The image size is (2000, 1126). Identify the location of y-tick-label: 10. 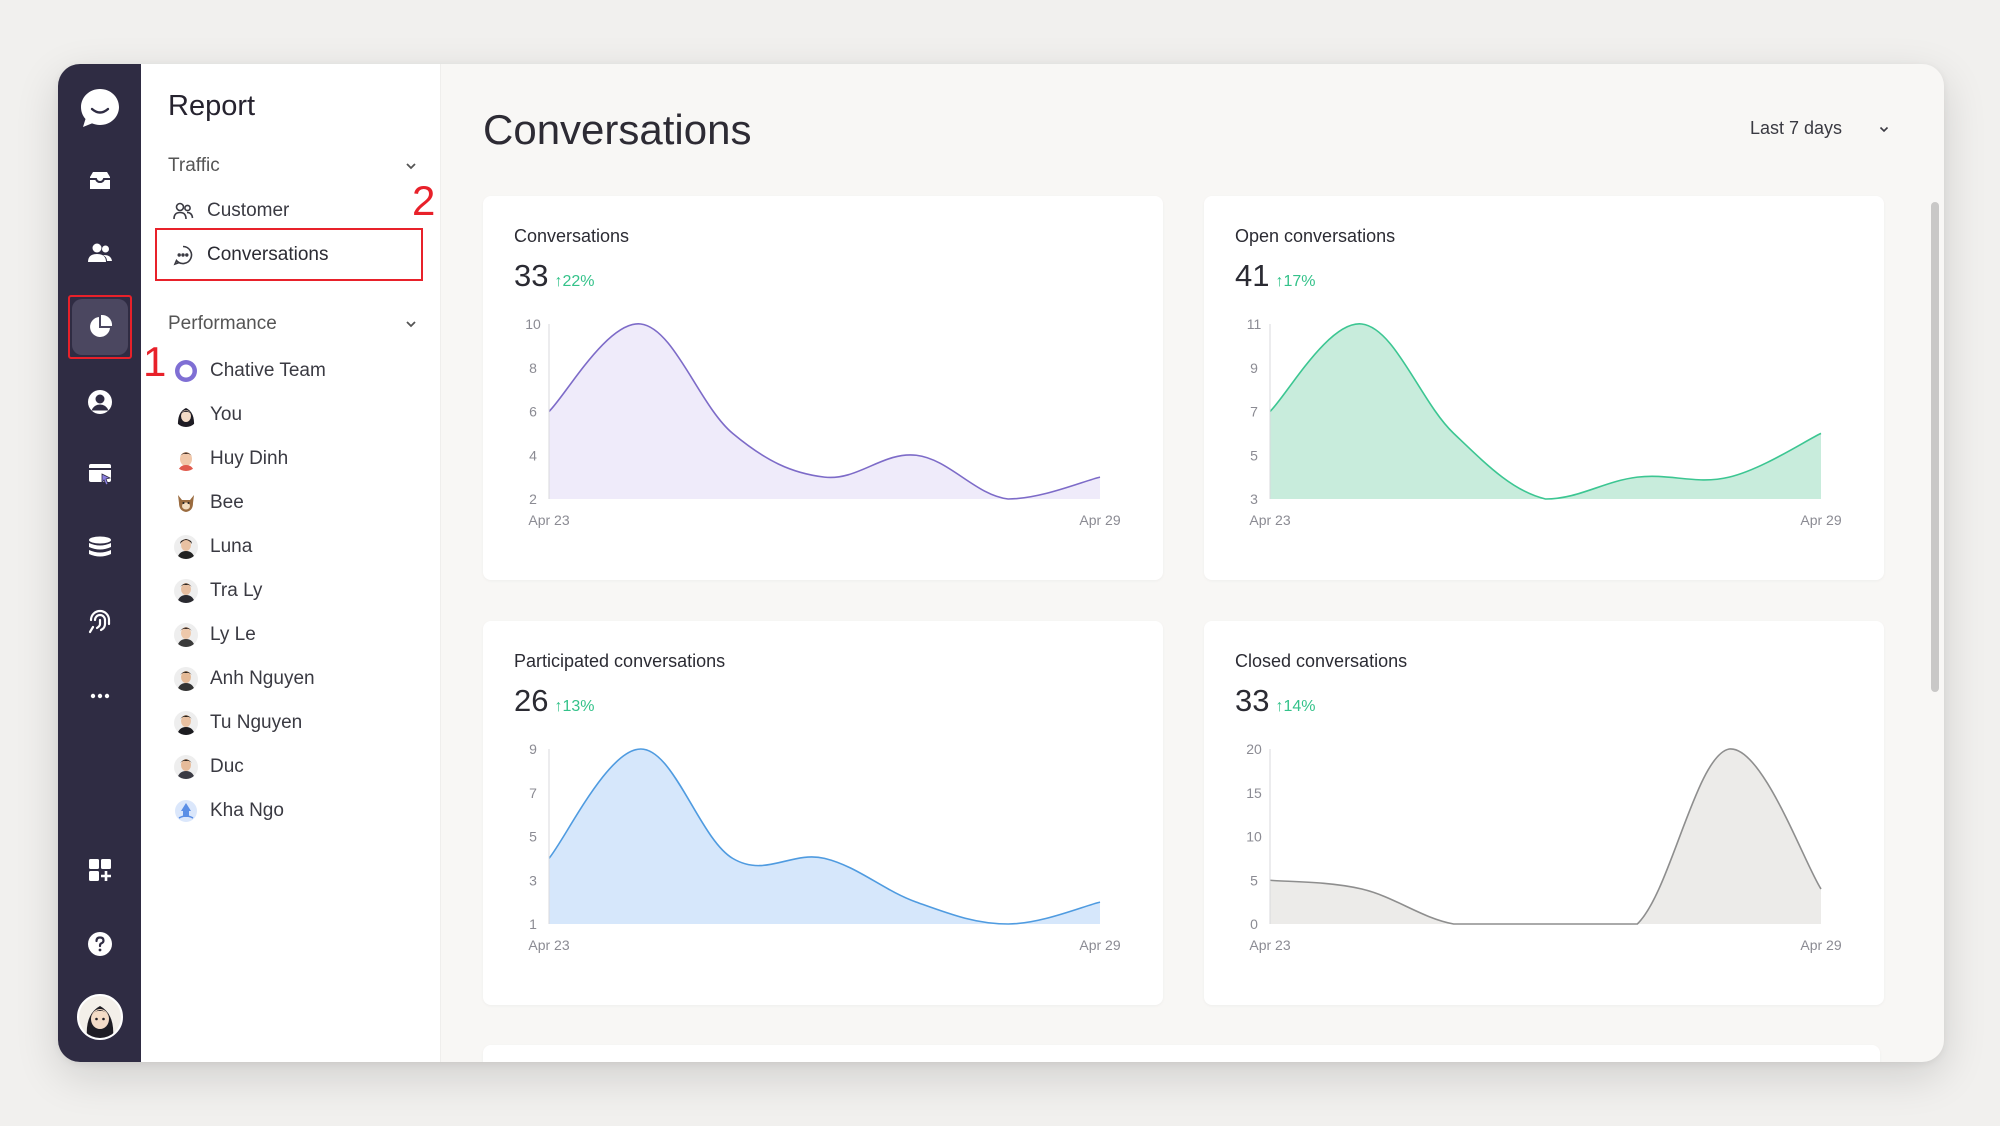
(1254, 837).